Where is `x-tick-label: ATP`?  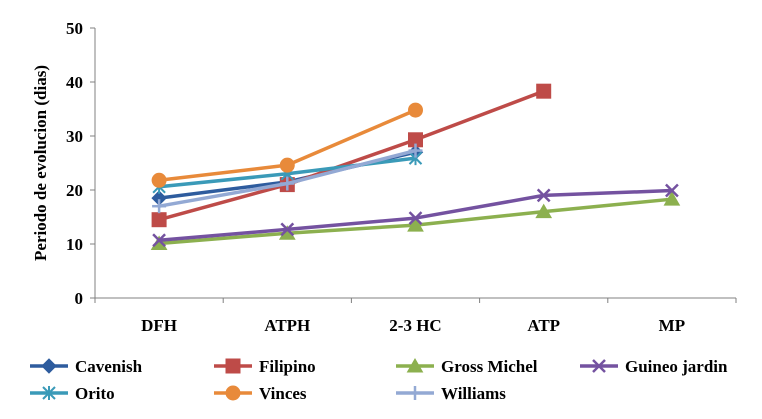
x-tick-label: ATP is located at coordinates (543, 325).